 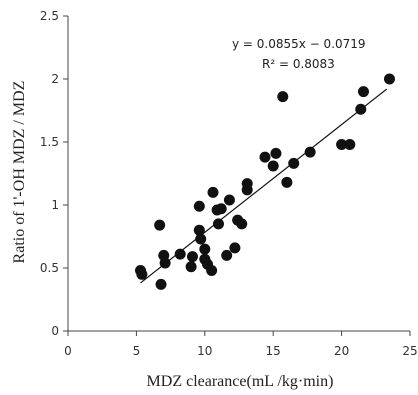 What do you see at coordinates (19, 172) in the screenshot?
I see `y-axis-title: Ratio of 1'-OH MDZ / MDZ` at bounding box center [19, 172].